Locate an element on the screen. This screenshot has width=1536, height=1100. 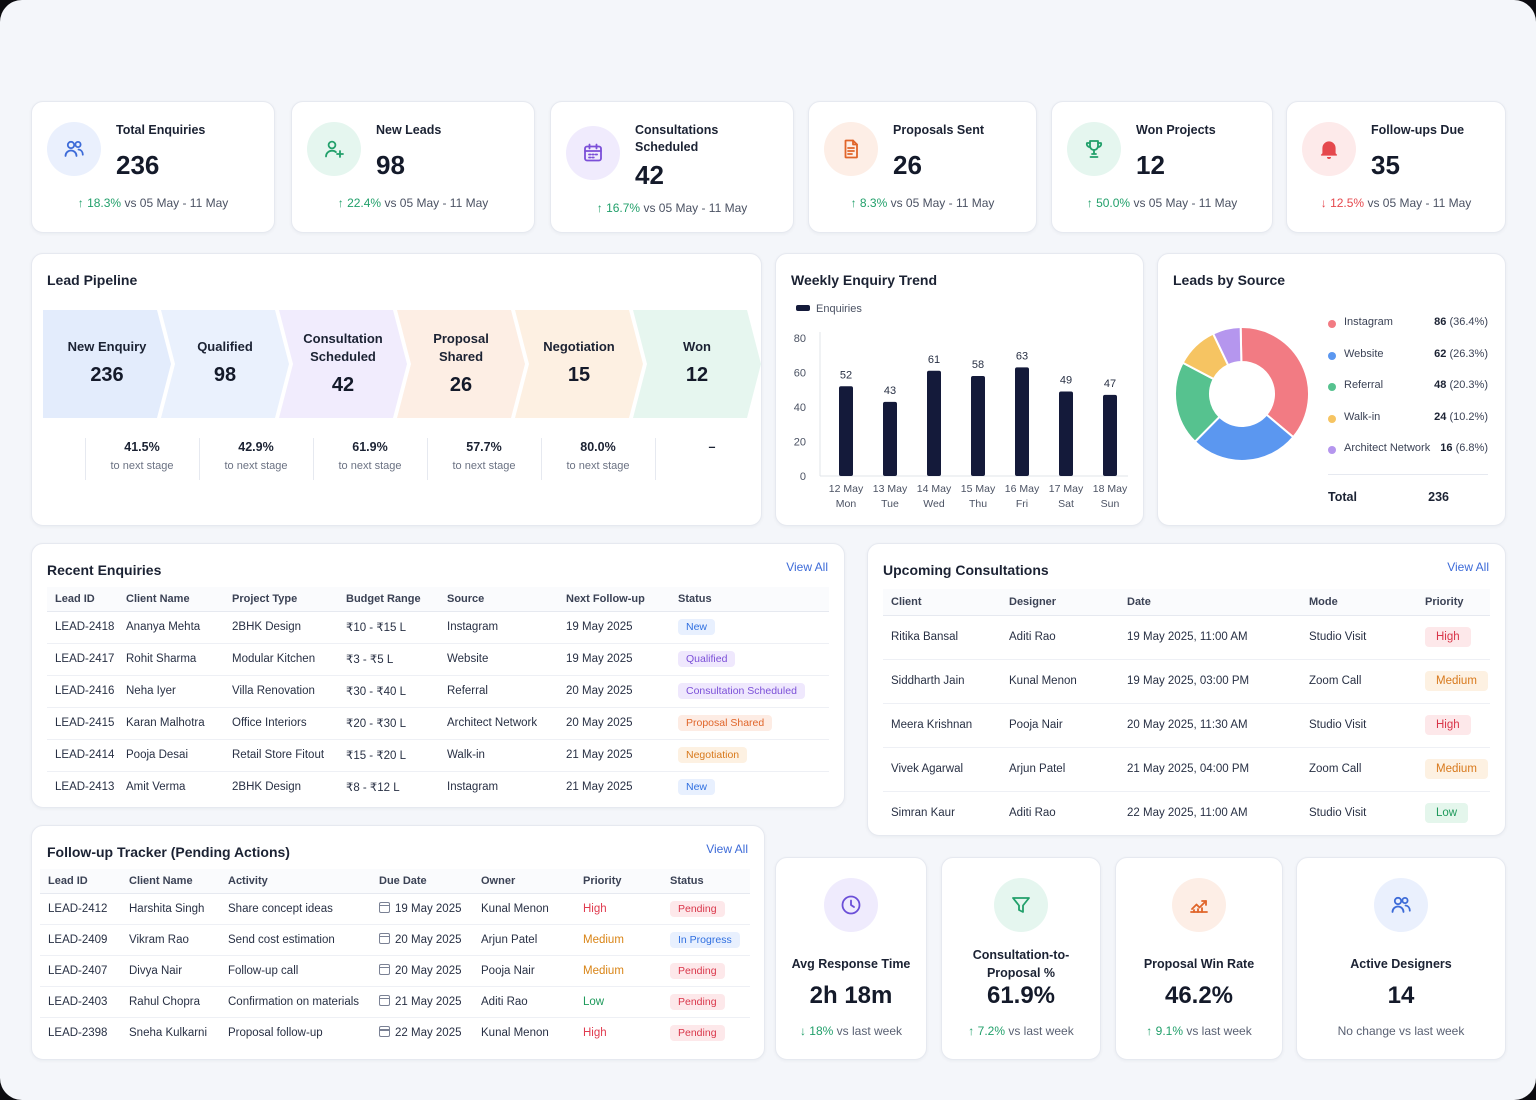
conversion-rate: 61.9% to next stage is located at coordinates (370, 456).